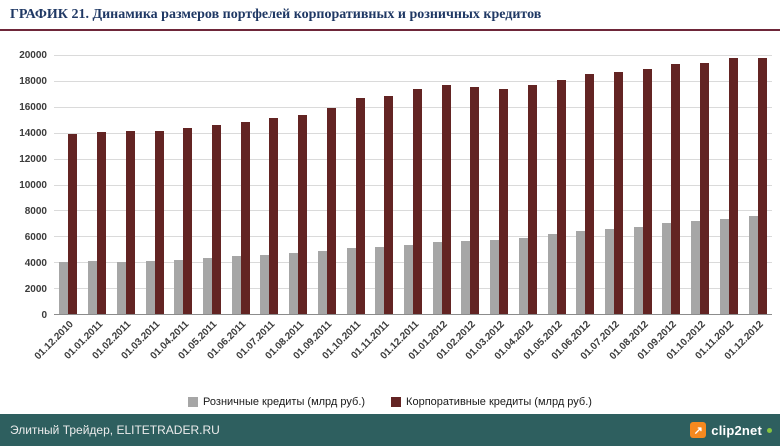 This screenshot has height=446, width=780. What do you see at coordinates (499, 402) in the screenshot?
I see `legend-label-corporate: Корпоративные кредиты (млрд руб.)` at bounding box center [499, 402].